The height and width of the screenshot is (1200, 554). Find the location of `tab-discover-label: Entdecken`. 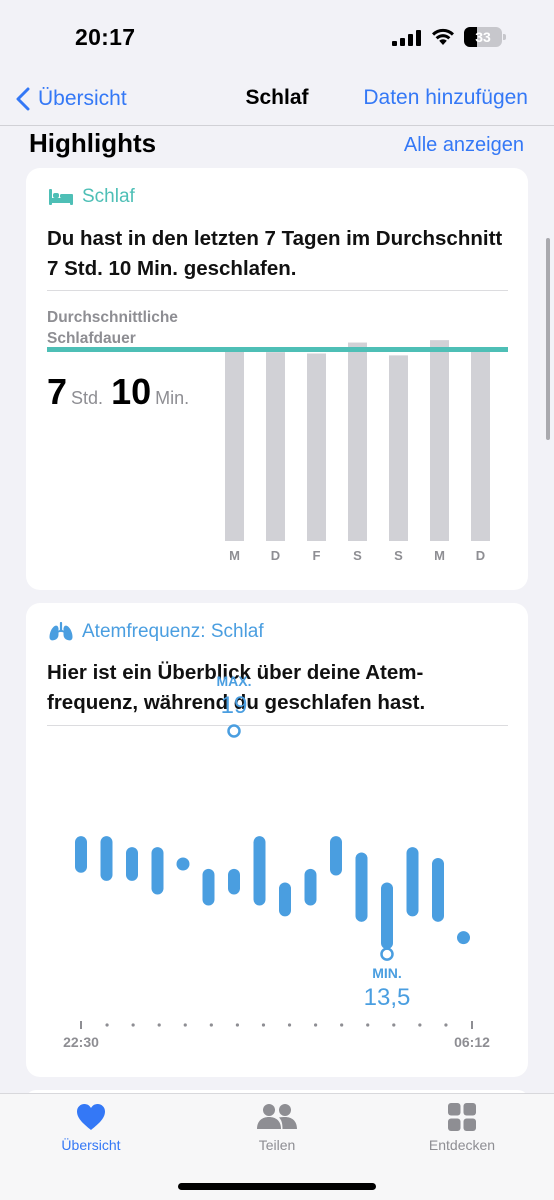

tab-discover-label: Entdecken is located at coordinates (462, 1145).